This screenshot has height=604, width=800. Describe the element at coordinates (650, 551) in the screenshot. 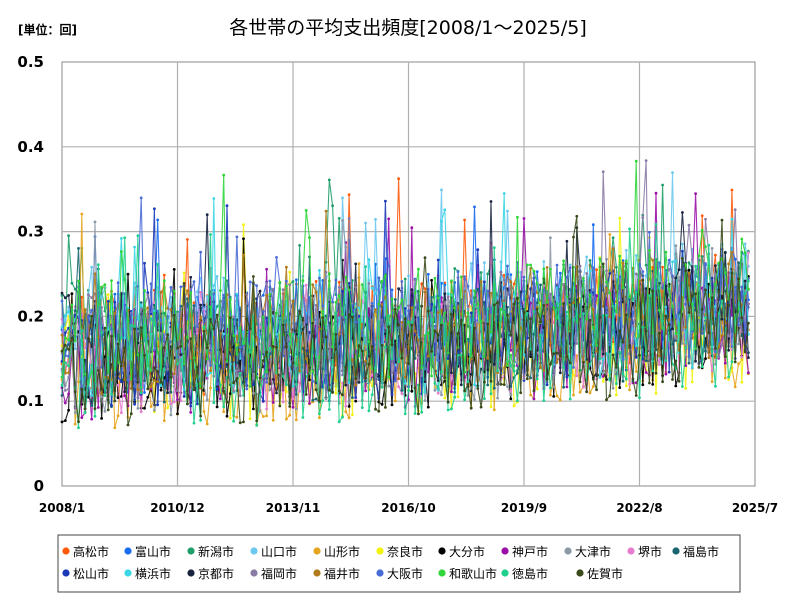

I see `legend-label: 堺市` at that location.